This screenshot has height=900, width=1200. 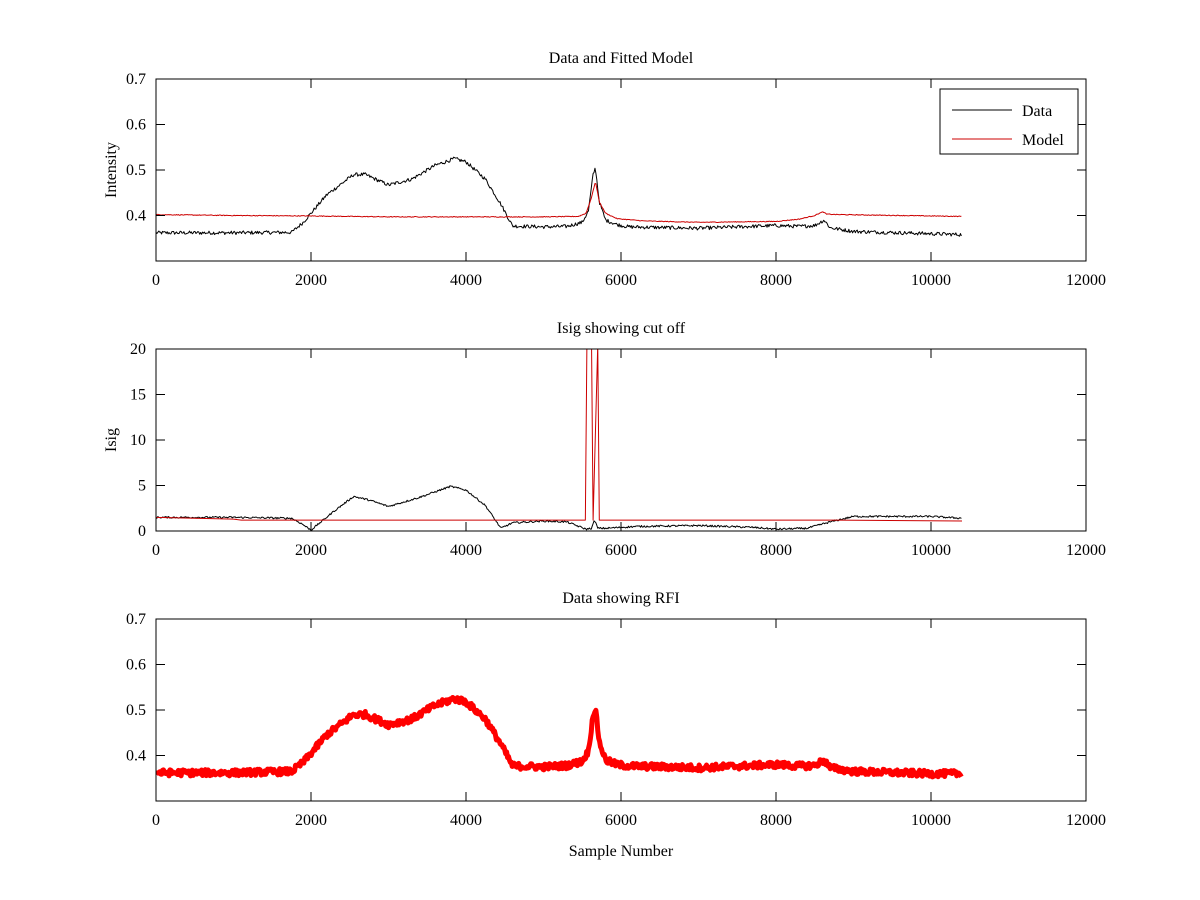 What do you see at coordinates (1043, 140) in the screenshot?
I see `legend-label-model: Model` at bounding box center [1043, 140].